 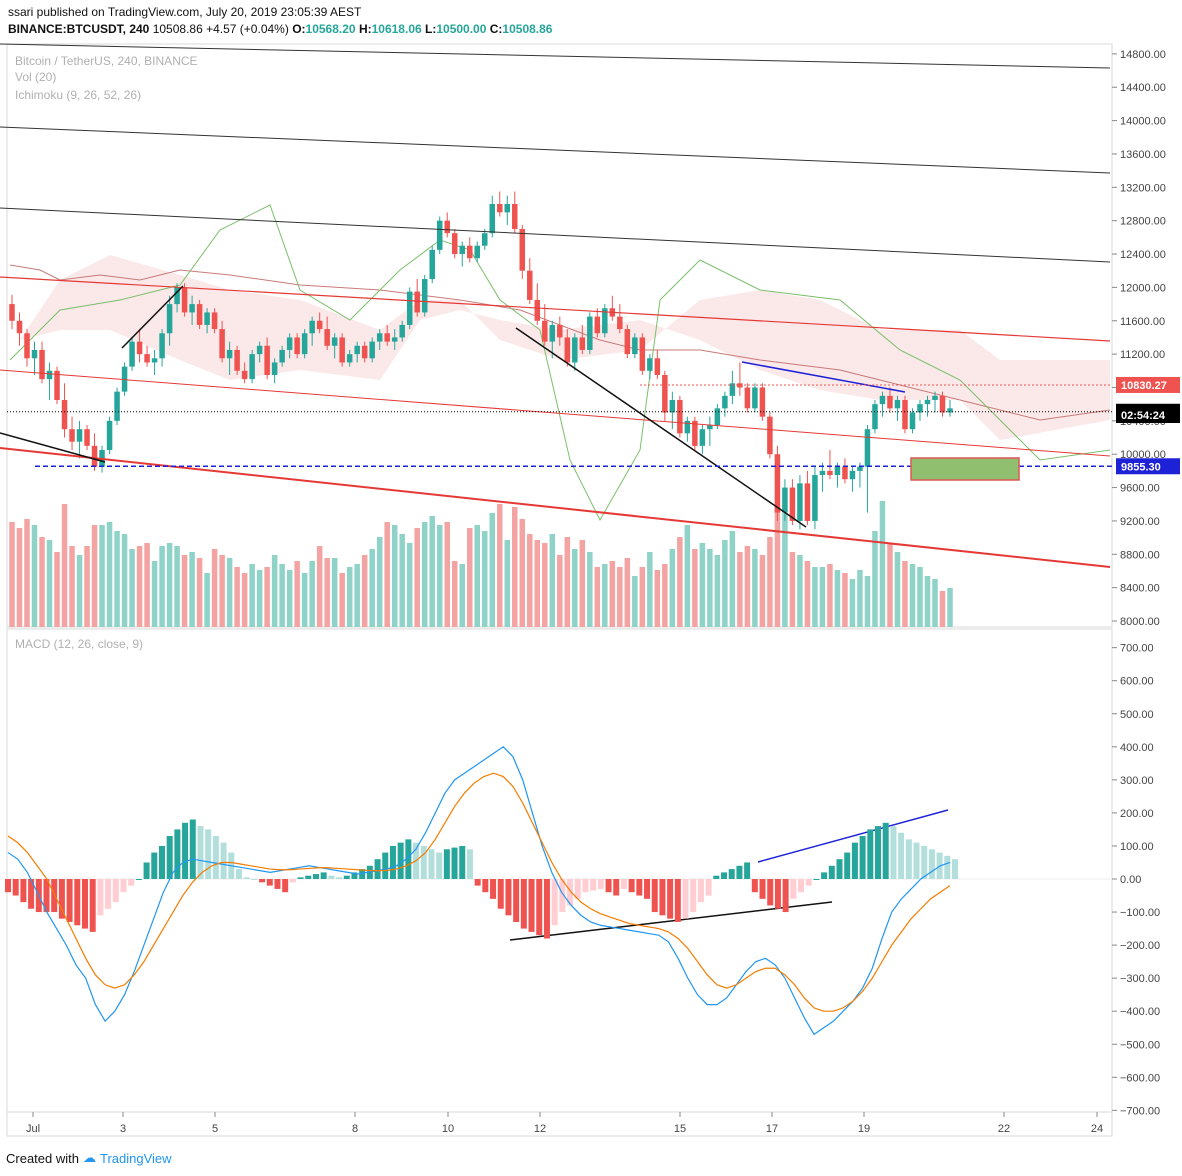 What do you see at coordinates (1140, 555) in the screenshot?
I see `price-tick-label: 8800.00` at bounding box center [1140, 555].